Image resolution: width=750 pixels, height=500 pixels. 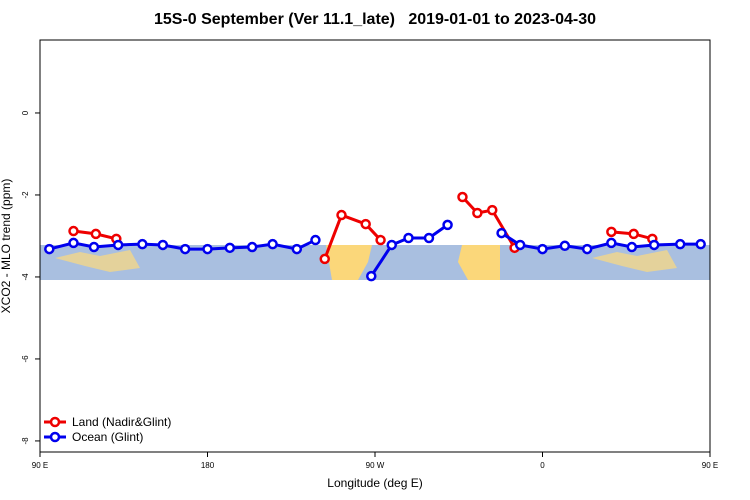 What do you see at coordinates (374, 483) in the screenshot?
I see `x-axis-label: Longitude (deg E)` at bounding box center [374, 483].